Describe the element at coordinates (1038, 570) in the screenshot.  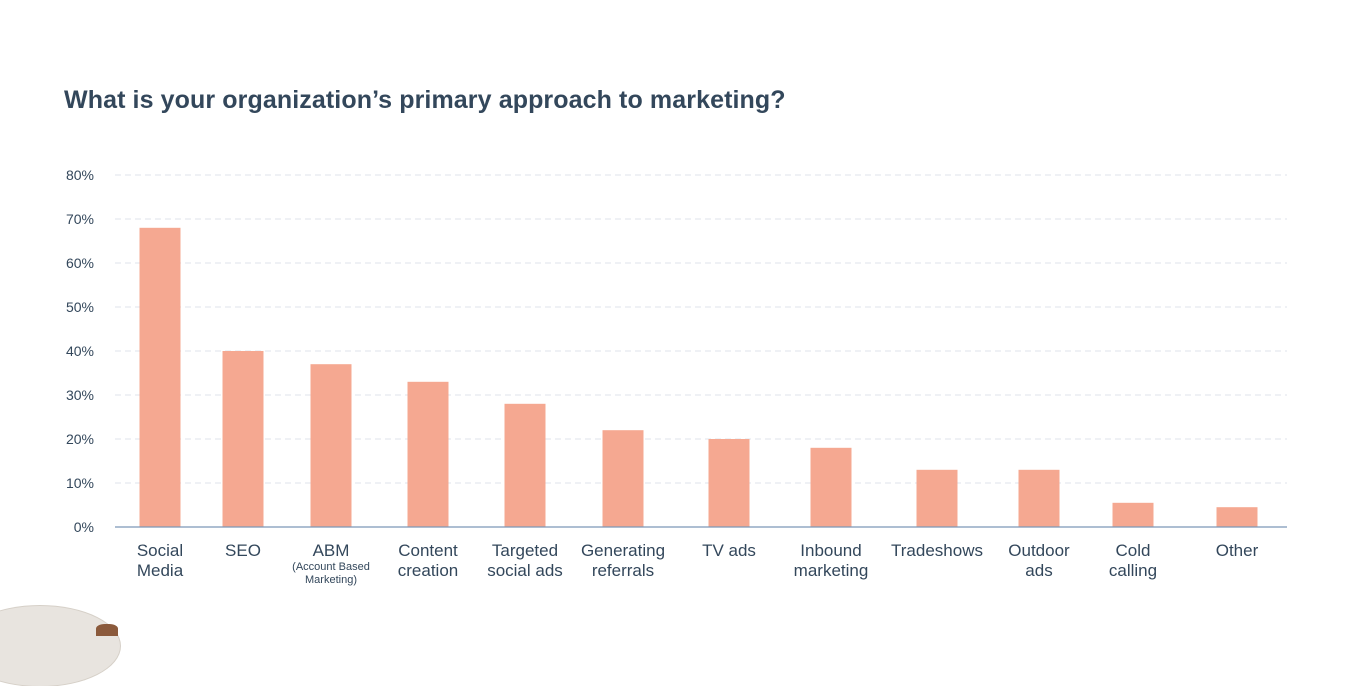
I see `x-category-label: ads` at that location.